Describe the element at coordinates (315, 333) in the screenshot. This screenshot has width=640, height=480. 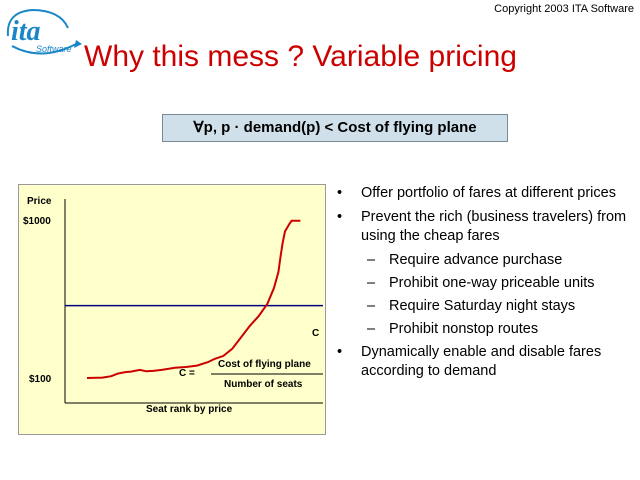
I see `cost-line-label: C` at that location.